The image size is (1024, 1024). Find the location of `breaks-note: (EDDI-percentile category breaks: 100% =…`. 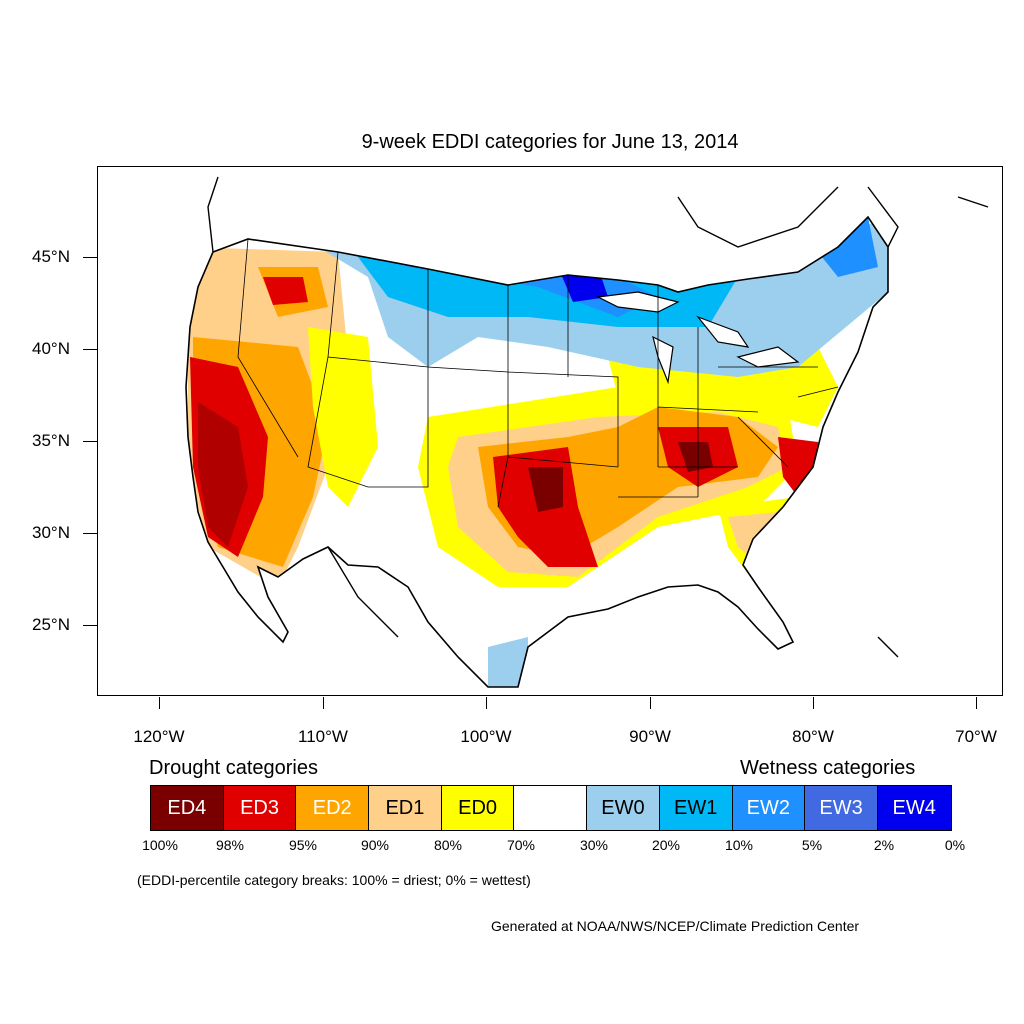

breaks-note: (EDDI-percentile category breaks: 100% =… is located at coordinates (334, 880).